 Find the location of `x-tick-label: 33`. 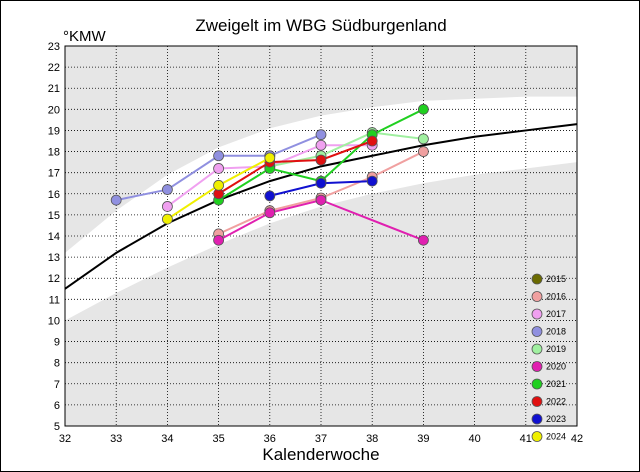

x-tick-label: 33 is located at coordinates (116, 439).